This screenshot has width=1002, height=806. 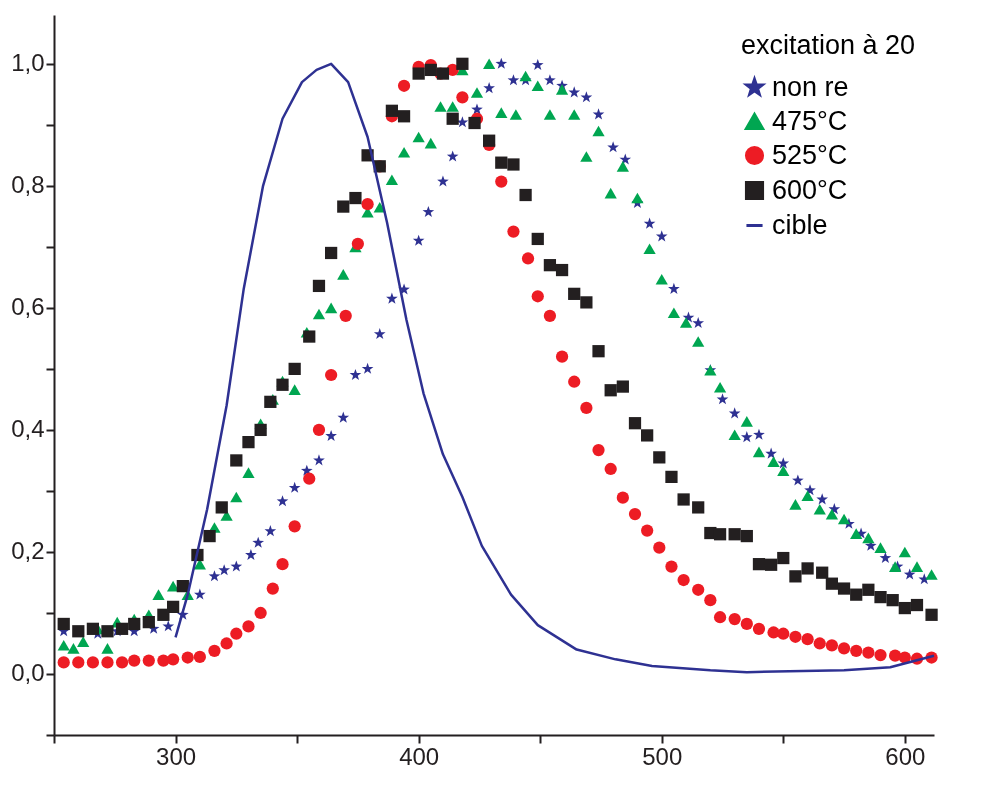 I want to click on x-tick-label: 300, so click(x=176, y=756).